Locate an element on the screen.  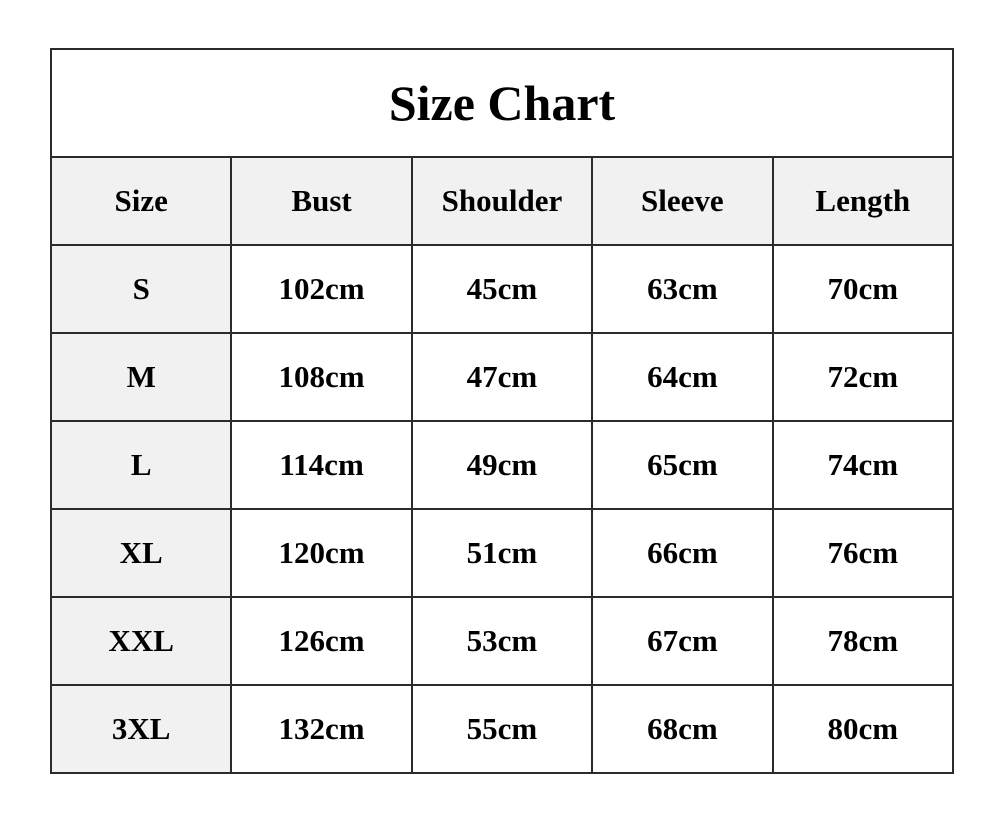
cell-shoulder: 49cm is located at coordinates (502, 465).